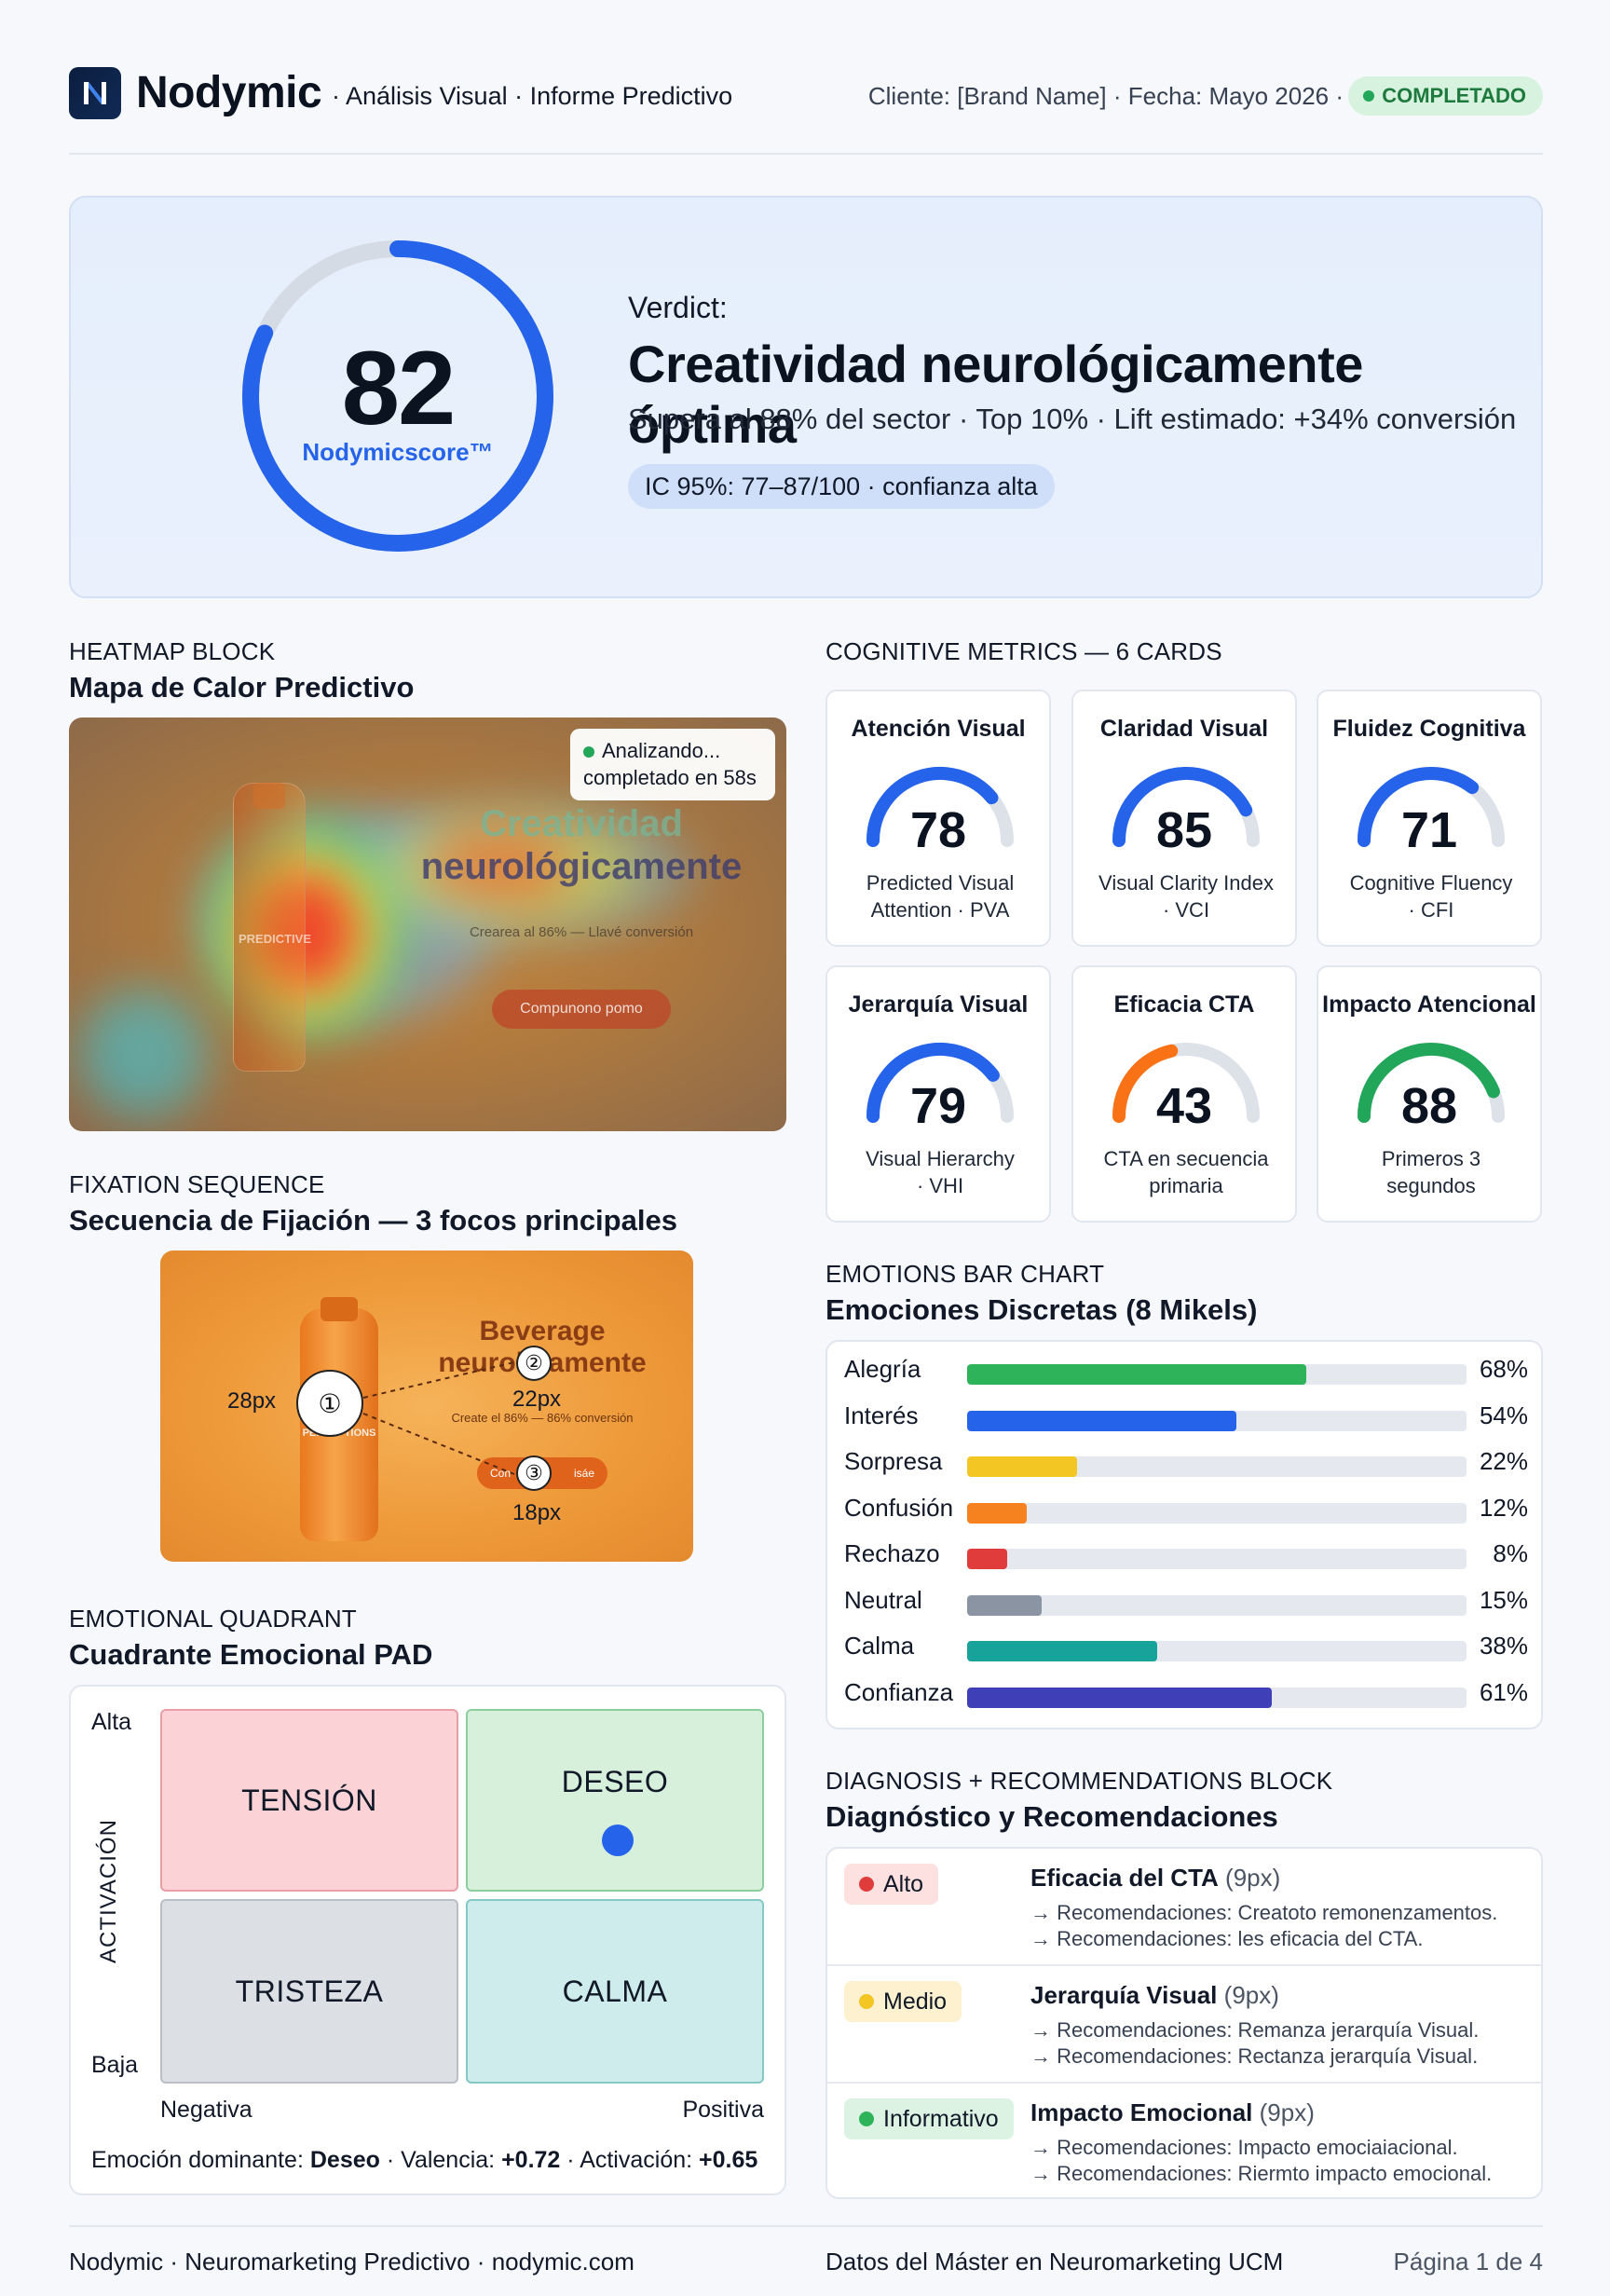  What do you see at coordinates (1154, 1995) in the screenshot?
I see `diagnosis-item-title: Jerarquía Visual (9px)` at bounding box center [1154, 1995].